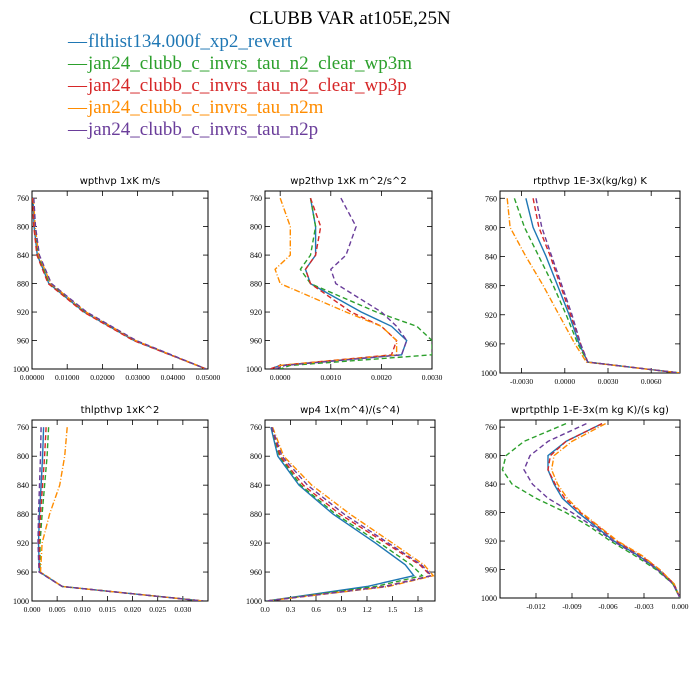 This screenshot has width=700, height=700. Describe the element at coordinates (132, 609) in the screenshot. I see `x-tick-label: 0.020` at that location.